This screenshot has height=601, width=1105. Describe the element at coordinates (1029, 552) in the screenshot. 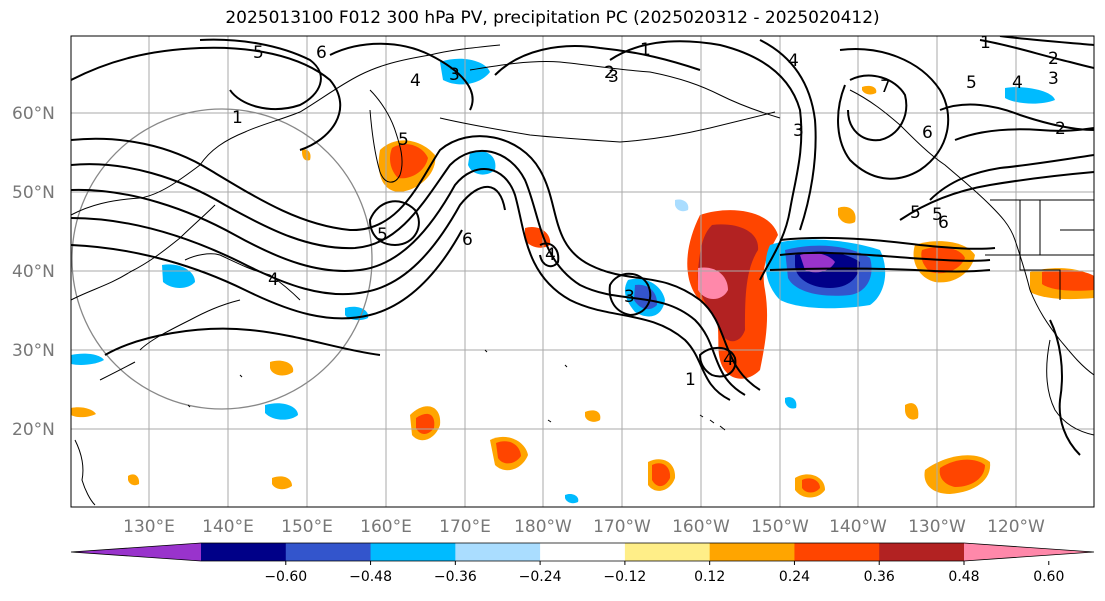

I see `colorbar-extension-max` at that location.